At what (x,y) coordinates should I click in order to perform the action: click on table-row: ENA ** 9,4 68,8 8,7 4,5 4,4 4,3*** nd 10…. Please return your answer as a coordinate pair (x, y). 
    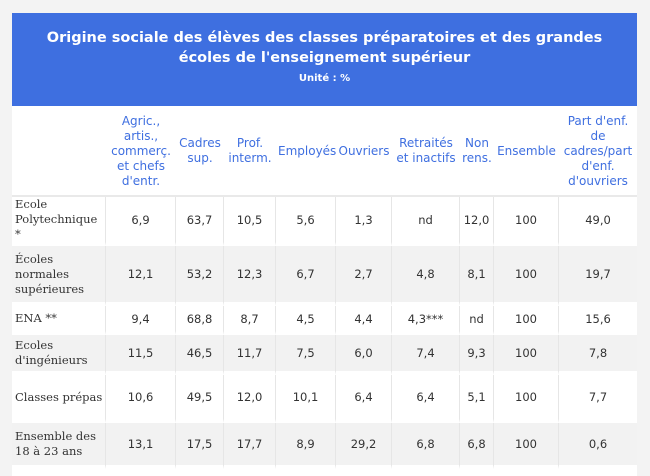
    Looking at the image, I should click on (324, 320).